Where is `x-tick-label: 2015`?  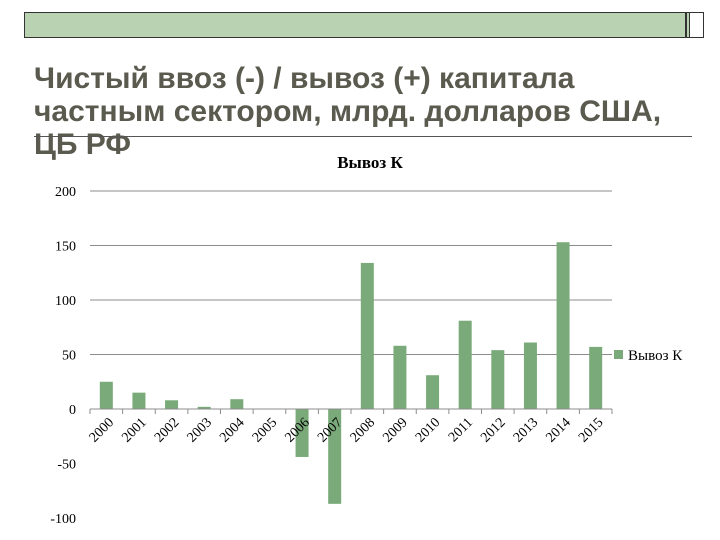 x-tick-label: 2015 is located at coordinates (591, 430).